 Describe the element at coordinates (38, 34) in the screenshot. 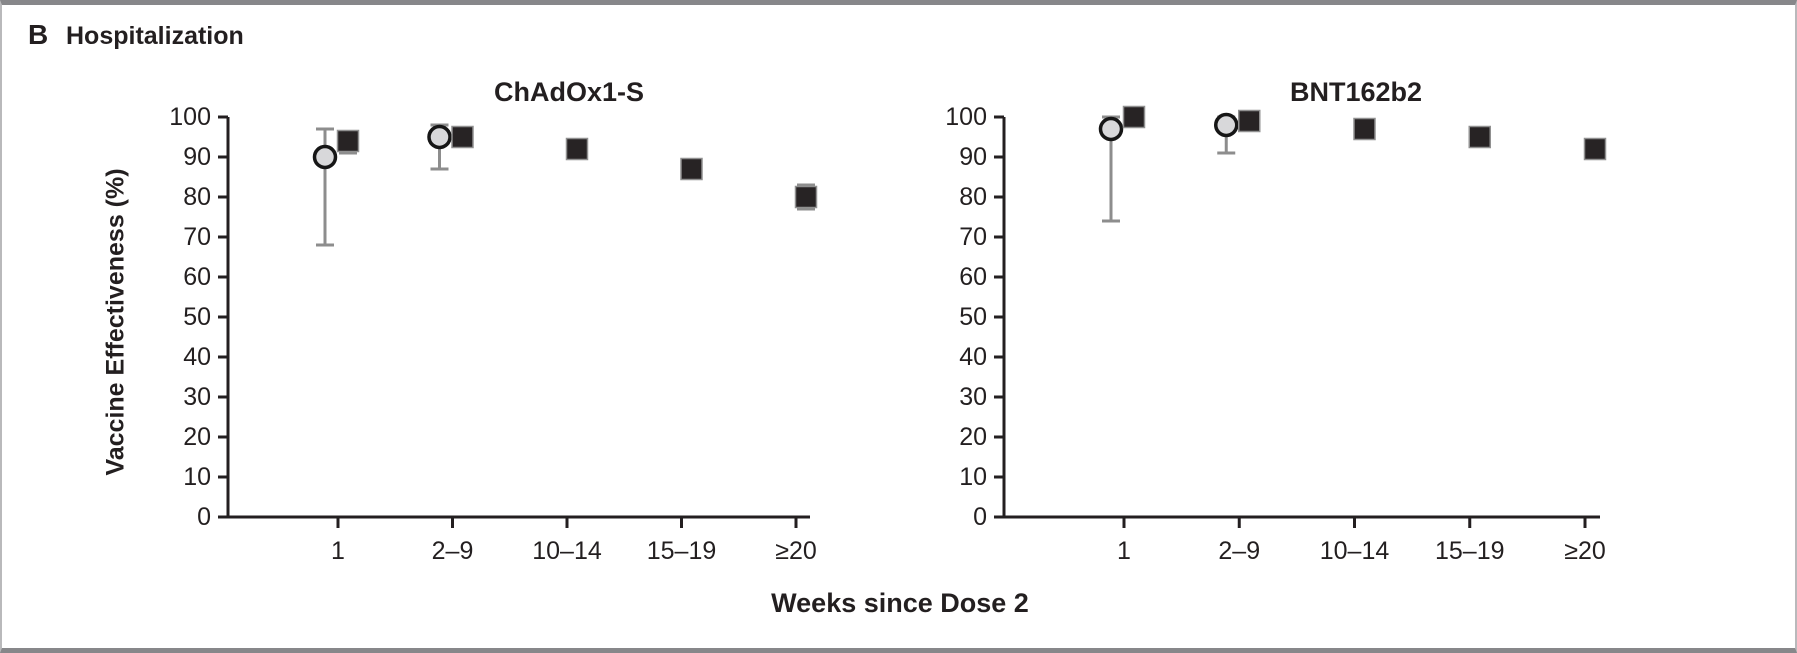

I see `panel-letter: B` at that location.